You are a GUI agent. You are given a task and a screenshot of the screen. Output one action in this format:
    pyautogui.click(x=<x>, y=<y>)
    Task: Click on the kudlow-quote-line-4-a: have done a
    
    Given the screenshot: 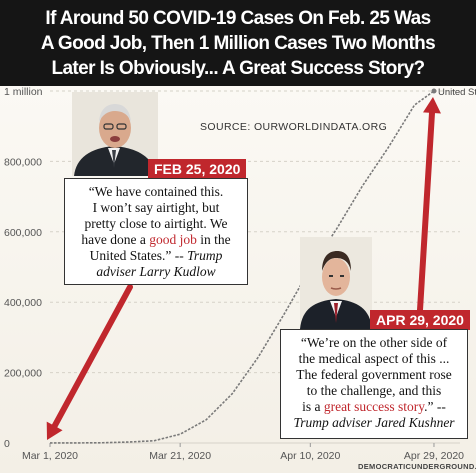 What is the action you would take?
    pyautogui.click(x=115, y=239)
    